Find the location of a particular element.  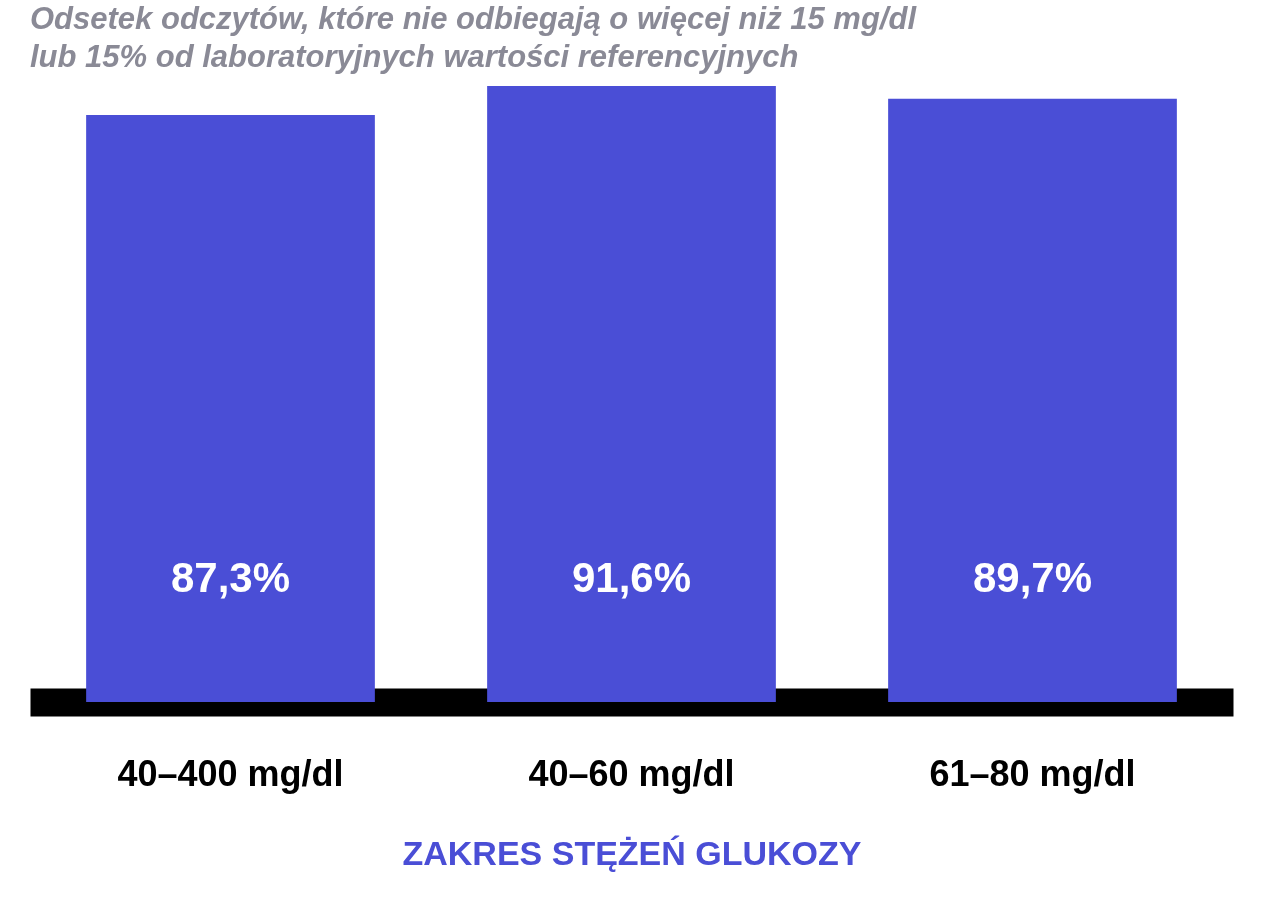

text: Odsetek odczytów, które nie odbiegają o więcej niż 15 mg/dl is located at coordinates (473, 18).